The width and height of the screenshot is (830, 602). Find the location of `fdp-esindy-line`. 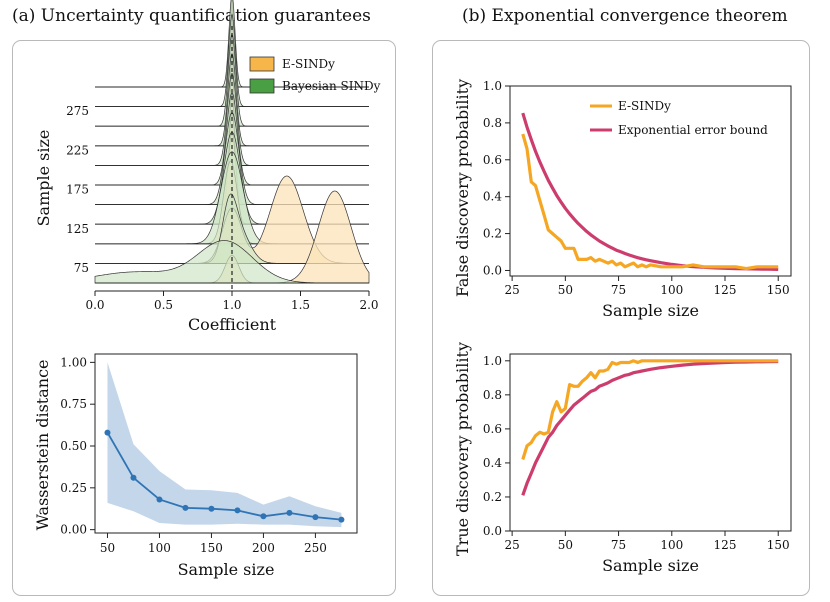

fdp-esindy-line is located at coordinates (650, 202).